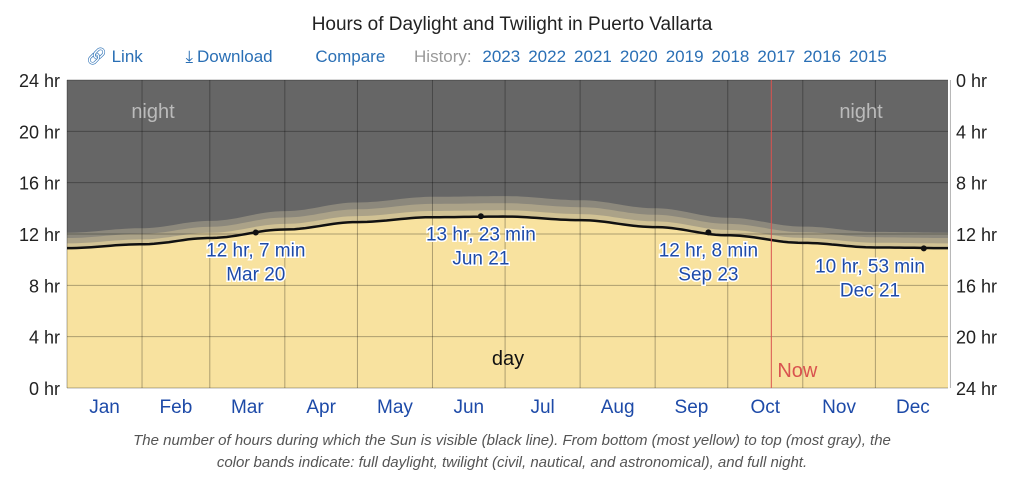 This screenshot has height=485, width=1024. I want to click on y-tick-right: 20 hr, so click(976, 338).